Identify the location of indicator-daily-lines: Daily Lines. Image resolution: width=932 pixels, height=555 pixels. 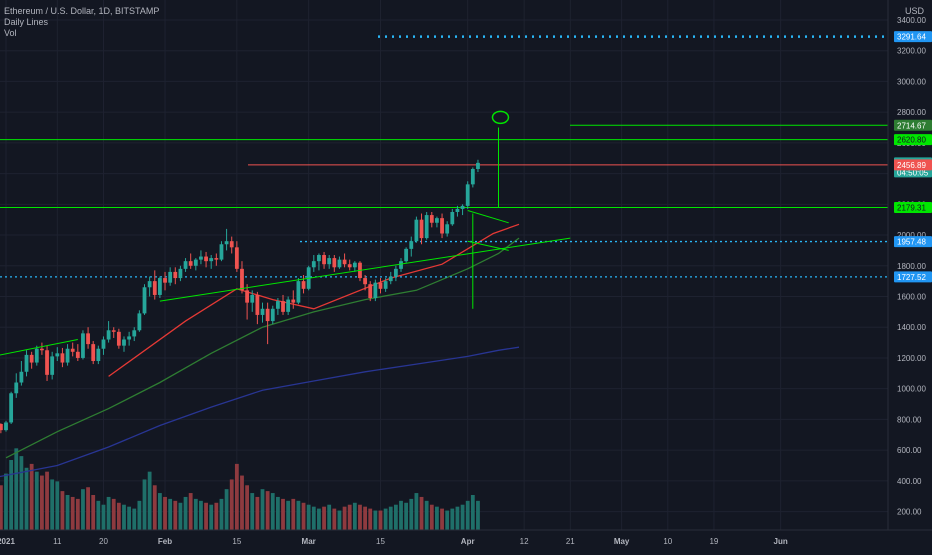
(26, 22).